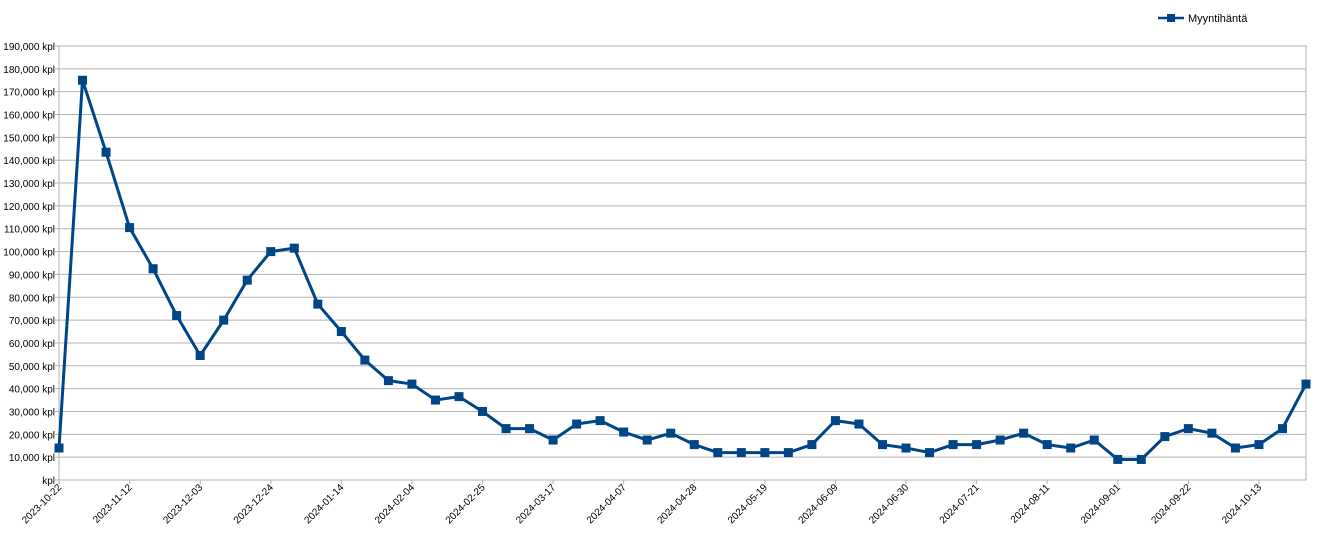  I want to click on x-tick-label: 2024-02-04, so click(395, 504).